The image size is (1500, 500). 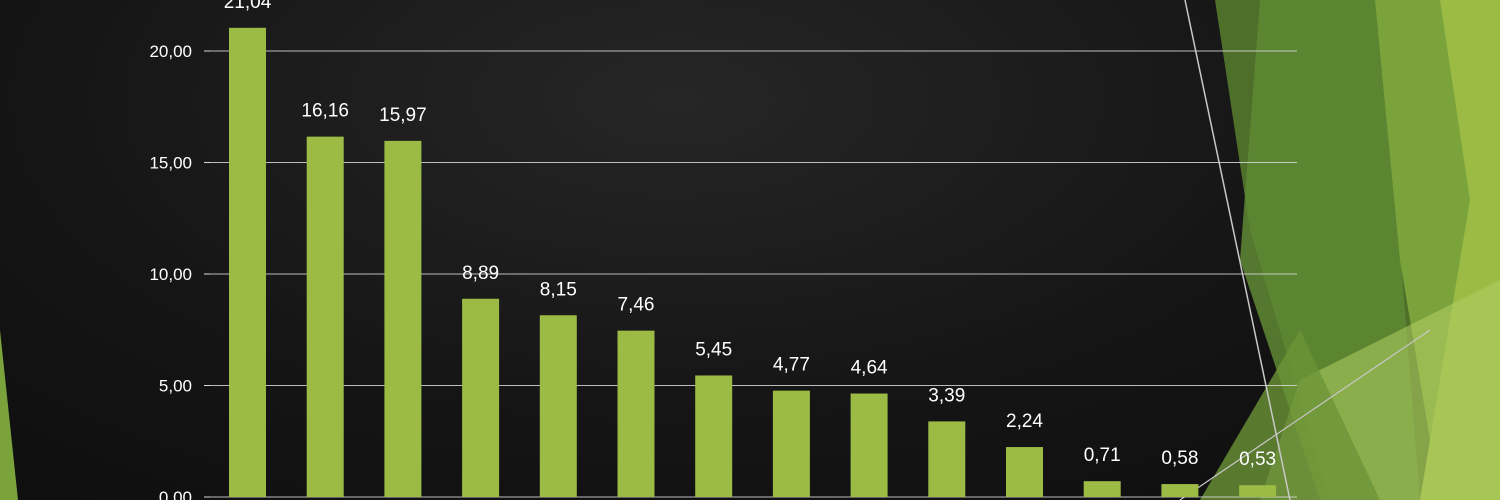 I want to click on ytick-label: 0,00, so click(x=175, y=494).